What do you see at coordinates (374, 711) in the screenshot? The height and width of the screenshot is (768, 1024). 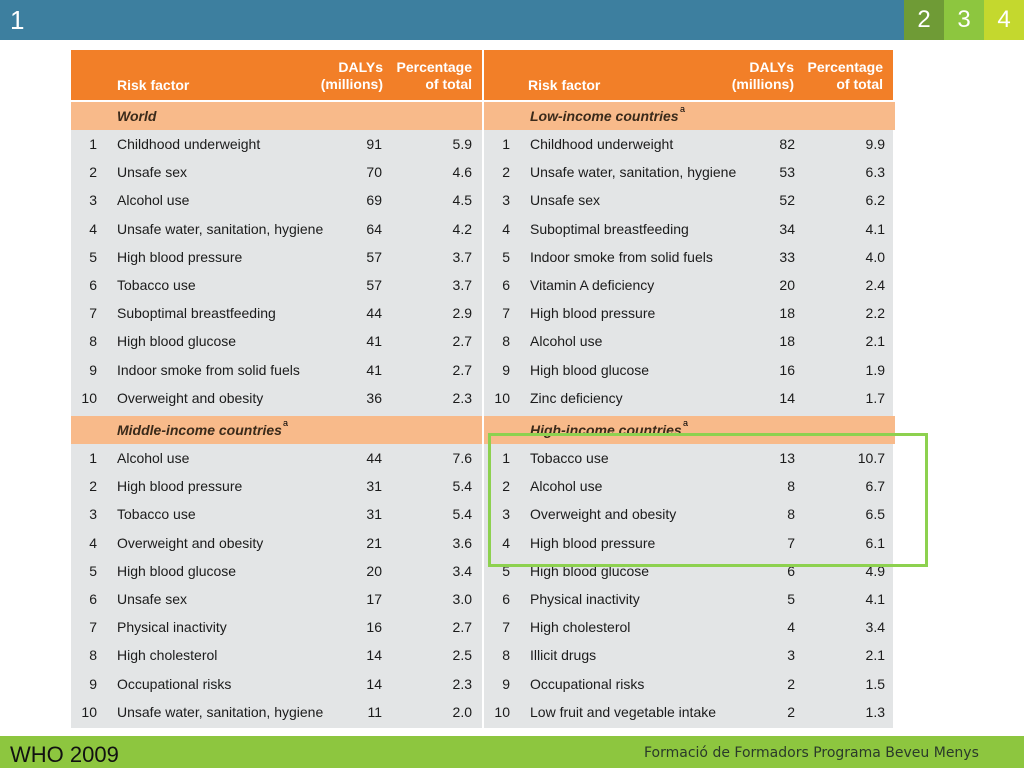 I see `dalys-cell: 11` at bounding box center [374, 711].